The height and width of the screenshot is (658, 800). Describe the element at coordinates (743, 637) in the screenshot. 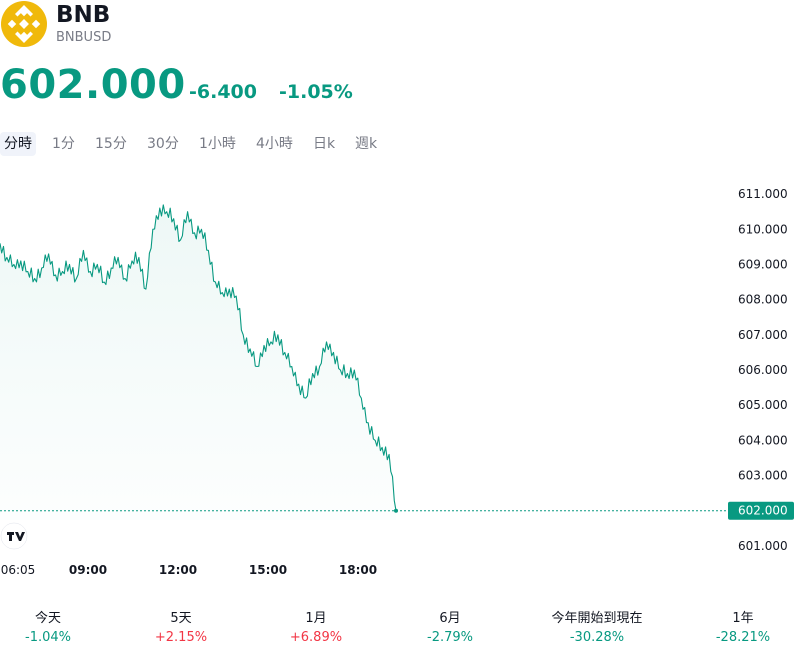

I see `perf-value: -28.21%` at that location.